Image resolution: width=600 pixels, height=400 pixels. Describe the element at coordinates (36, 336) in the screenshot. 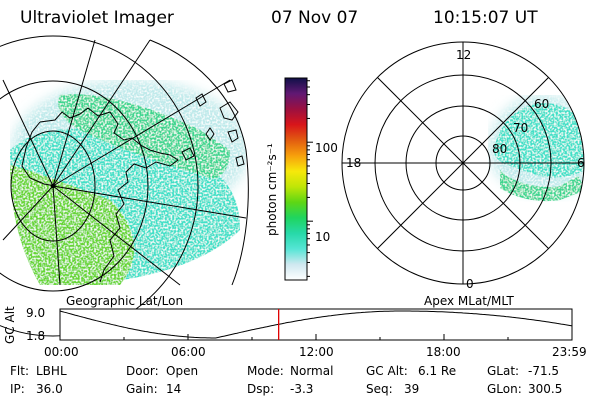

I see `altitude-tick-min: 1.8` at that location.